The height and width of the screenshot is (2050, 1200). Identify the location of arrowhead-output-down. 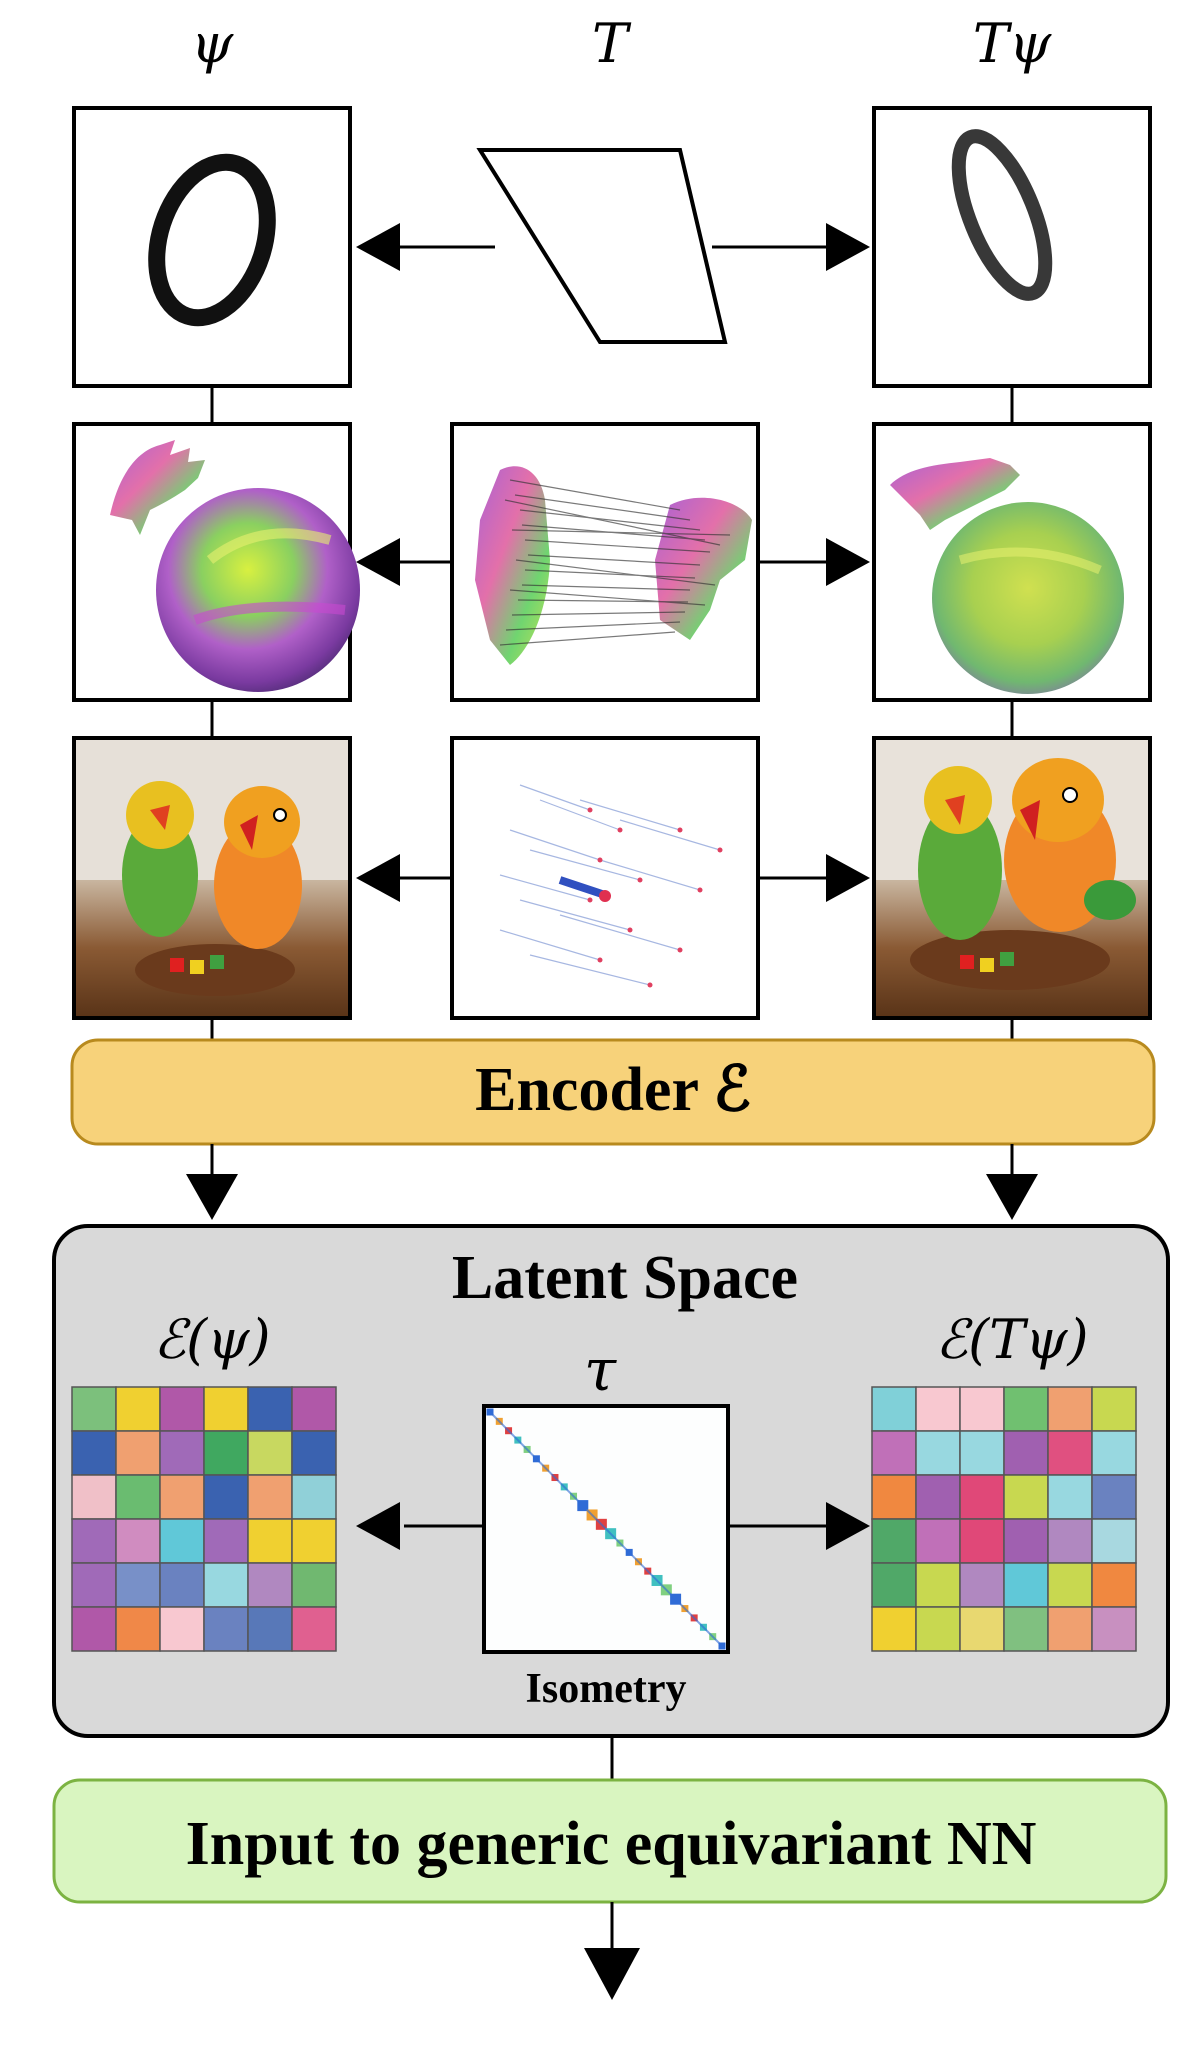
(612, 1974).